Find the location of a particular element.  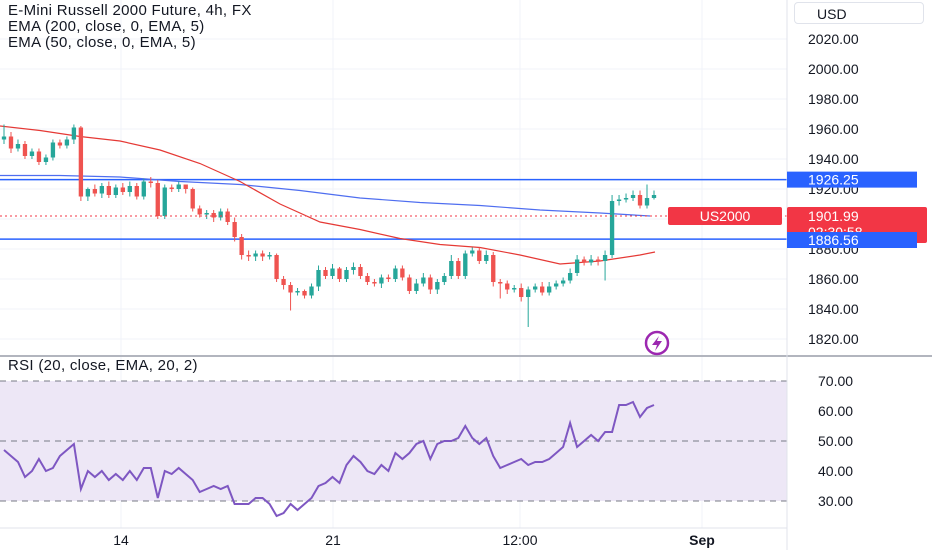

rsi-tick-label: 50.00 is located at coordinates (835, 441).